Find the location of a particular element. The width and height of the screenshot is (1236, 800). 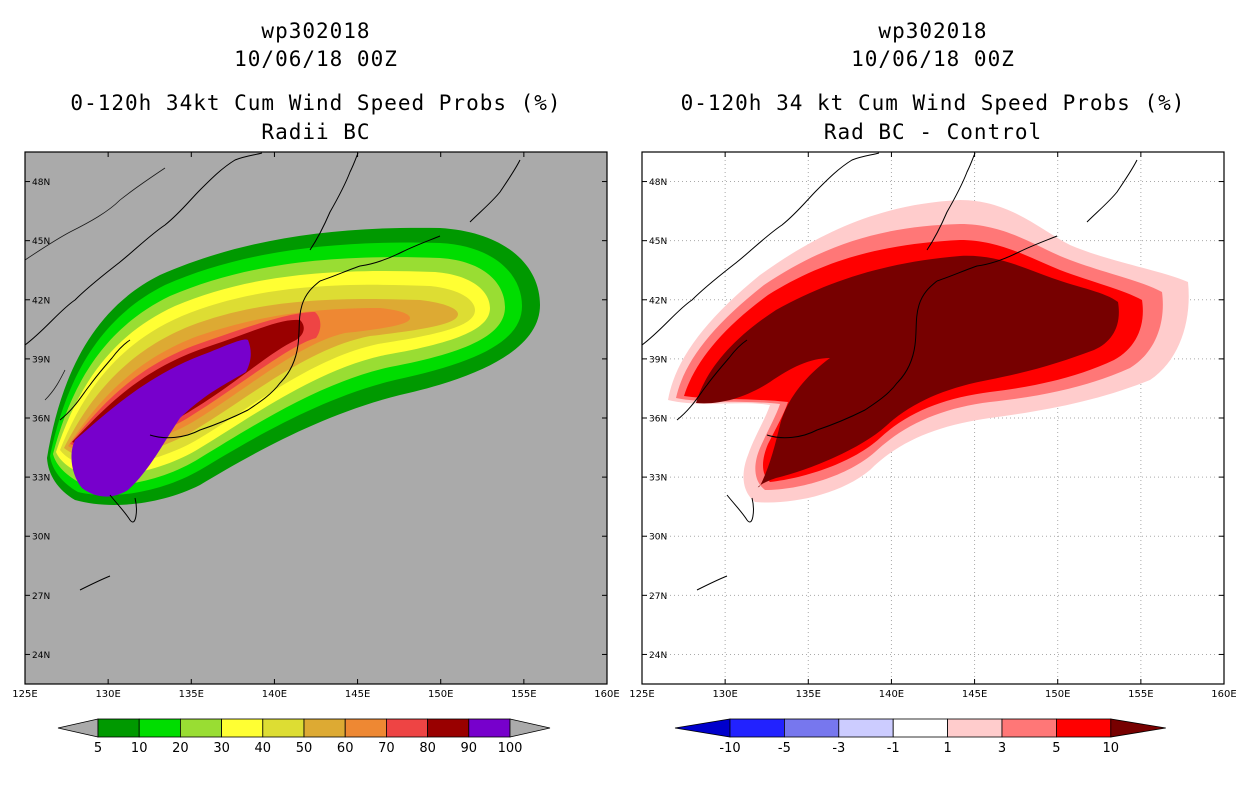

colorbar-label: 3 is located at coordinates (1002, 748).